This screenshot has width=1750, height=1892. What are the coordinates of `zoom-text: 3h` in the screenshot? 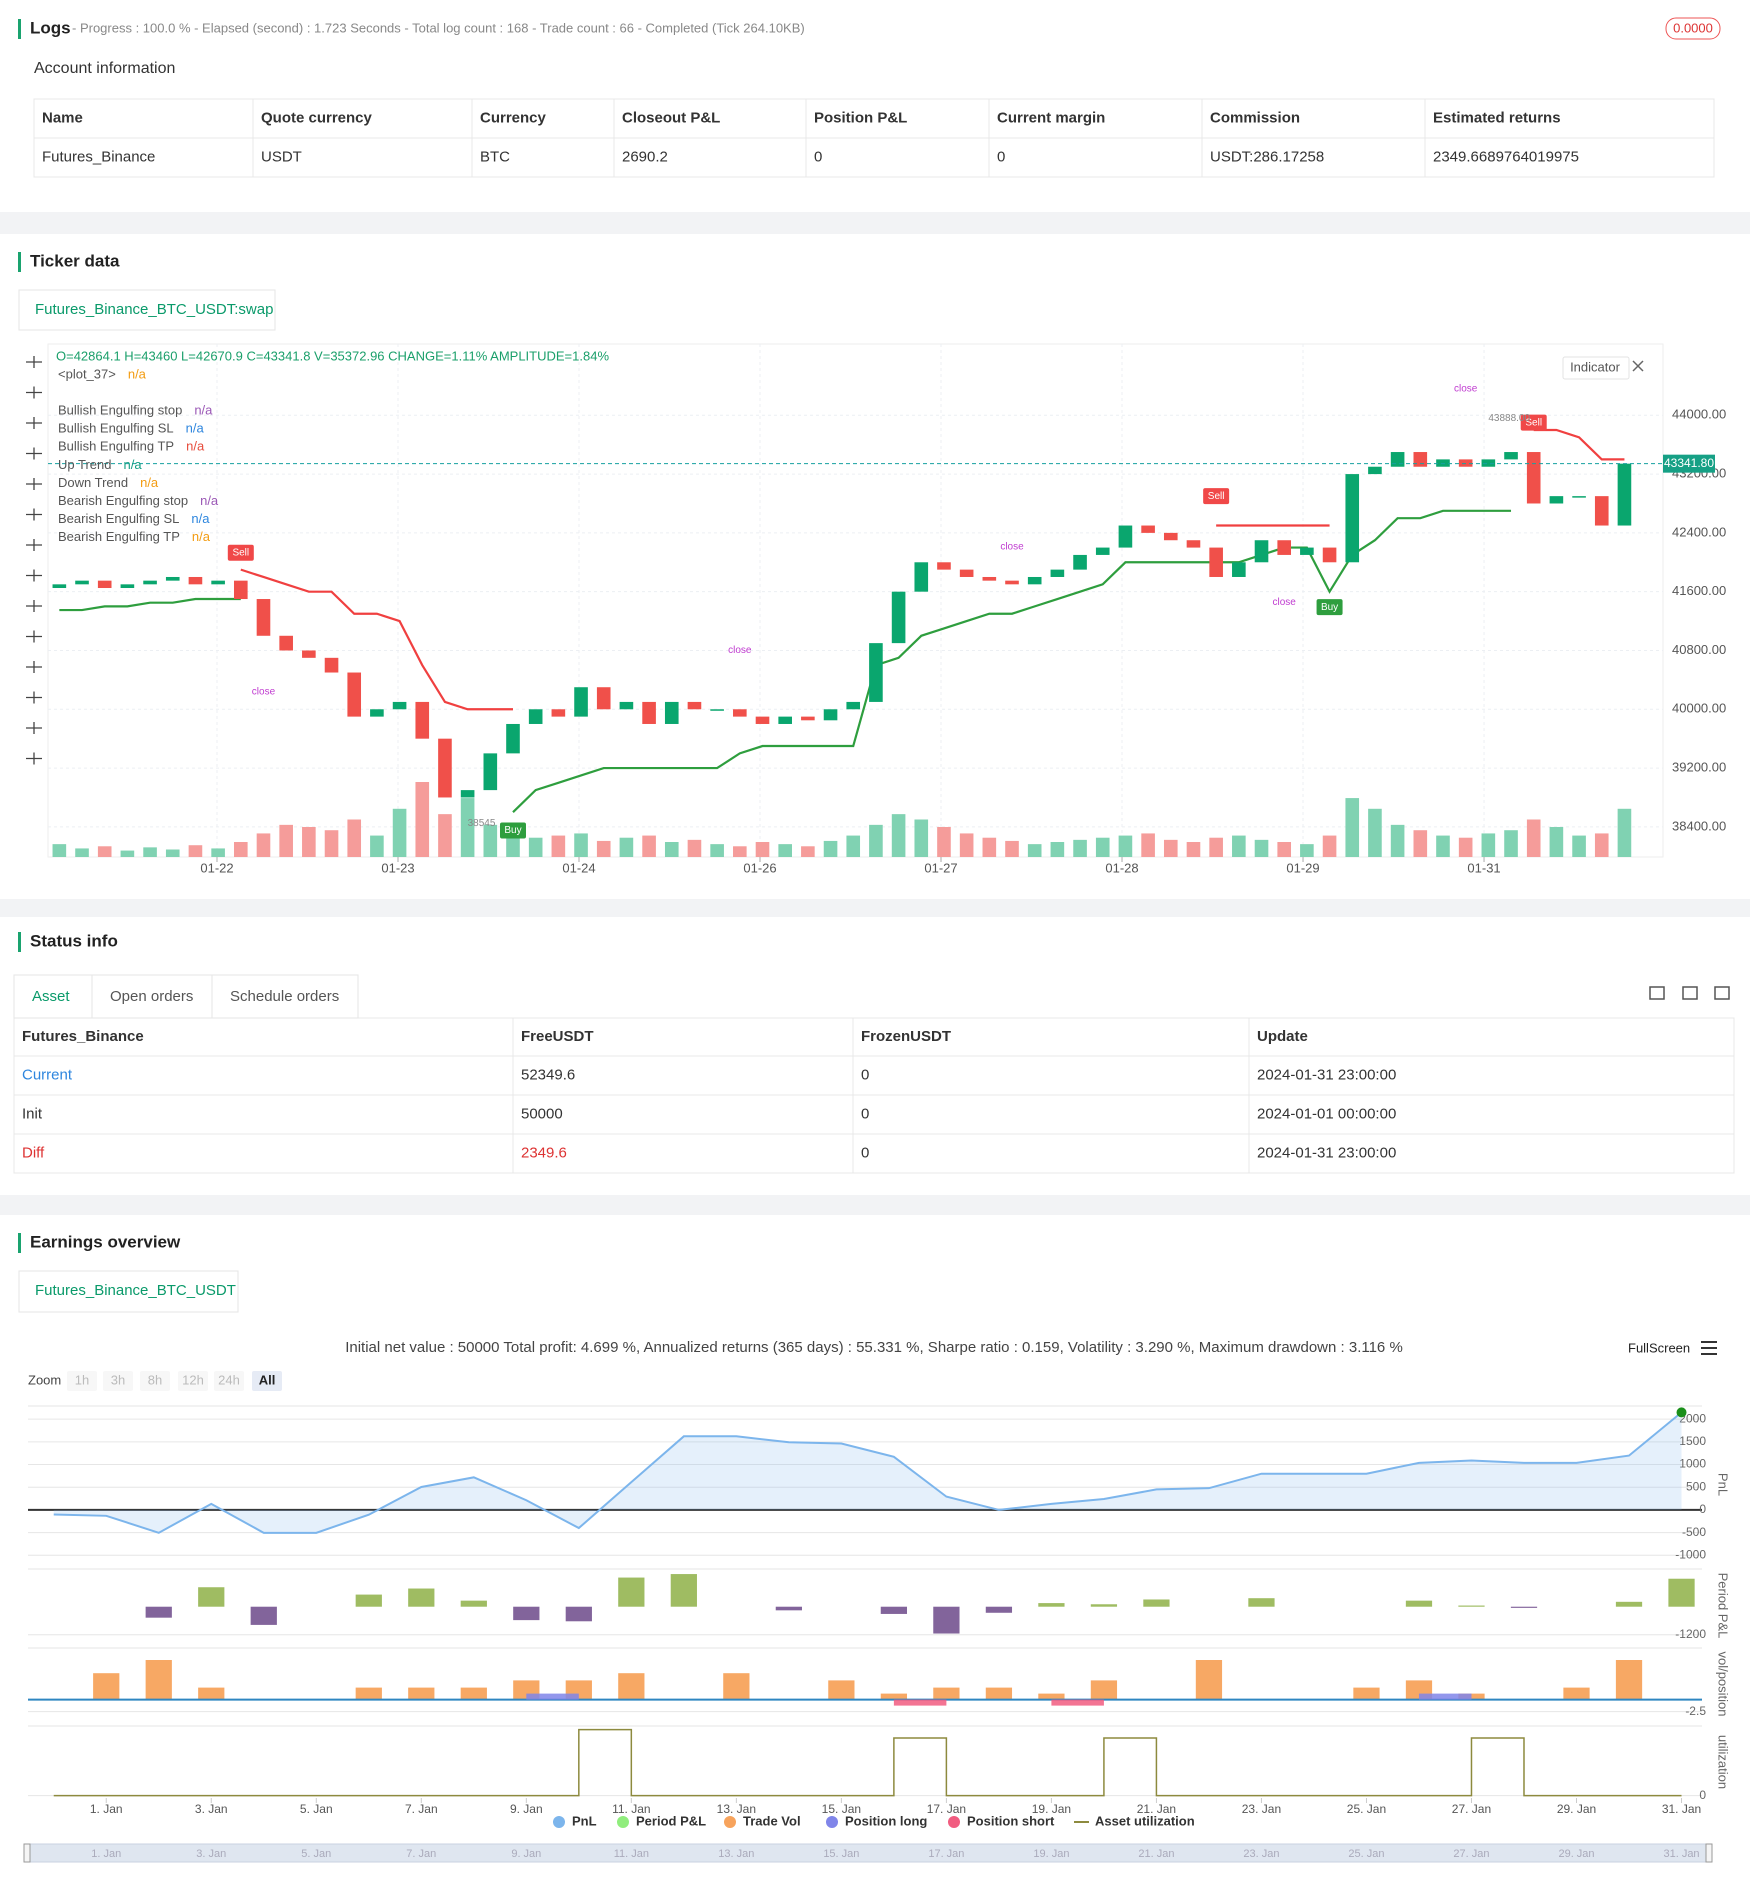 It's located at (118, 1379).